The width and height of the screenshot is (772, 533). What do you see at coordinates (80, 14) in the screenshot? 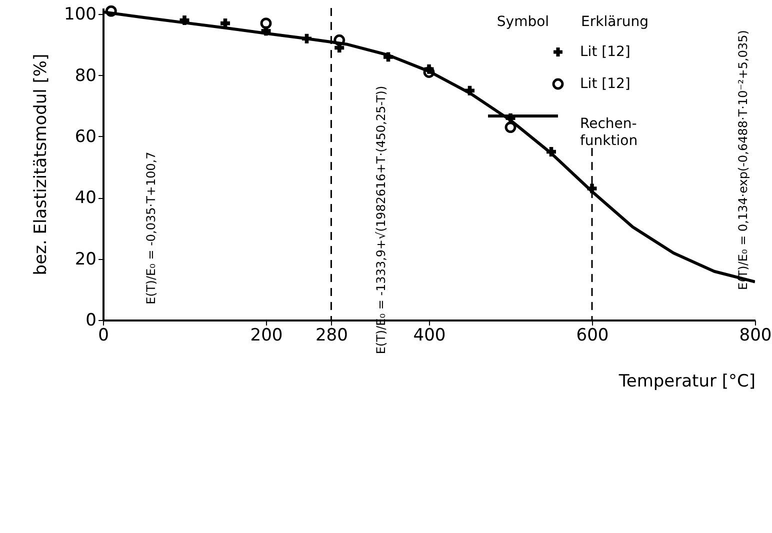
I see `y-tick-label: 100` at bounding box center [80, 14].